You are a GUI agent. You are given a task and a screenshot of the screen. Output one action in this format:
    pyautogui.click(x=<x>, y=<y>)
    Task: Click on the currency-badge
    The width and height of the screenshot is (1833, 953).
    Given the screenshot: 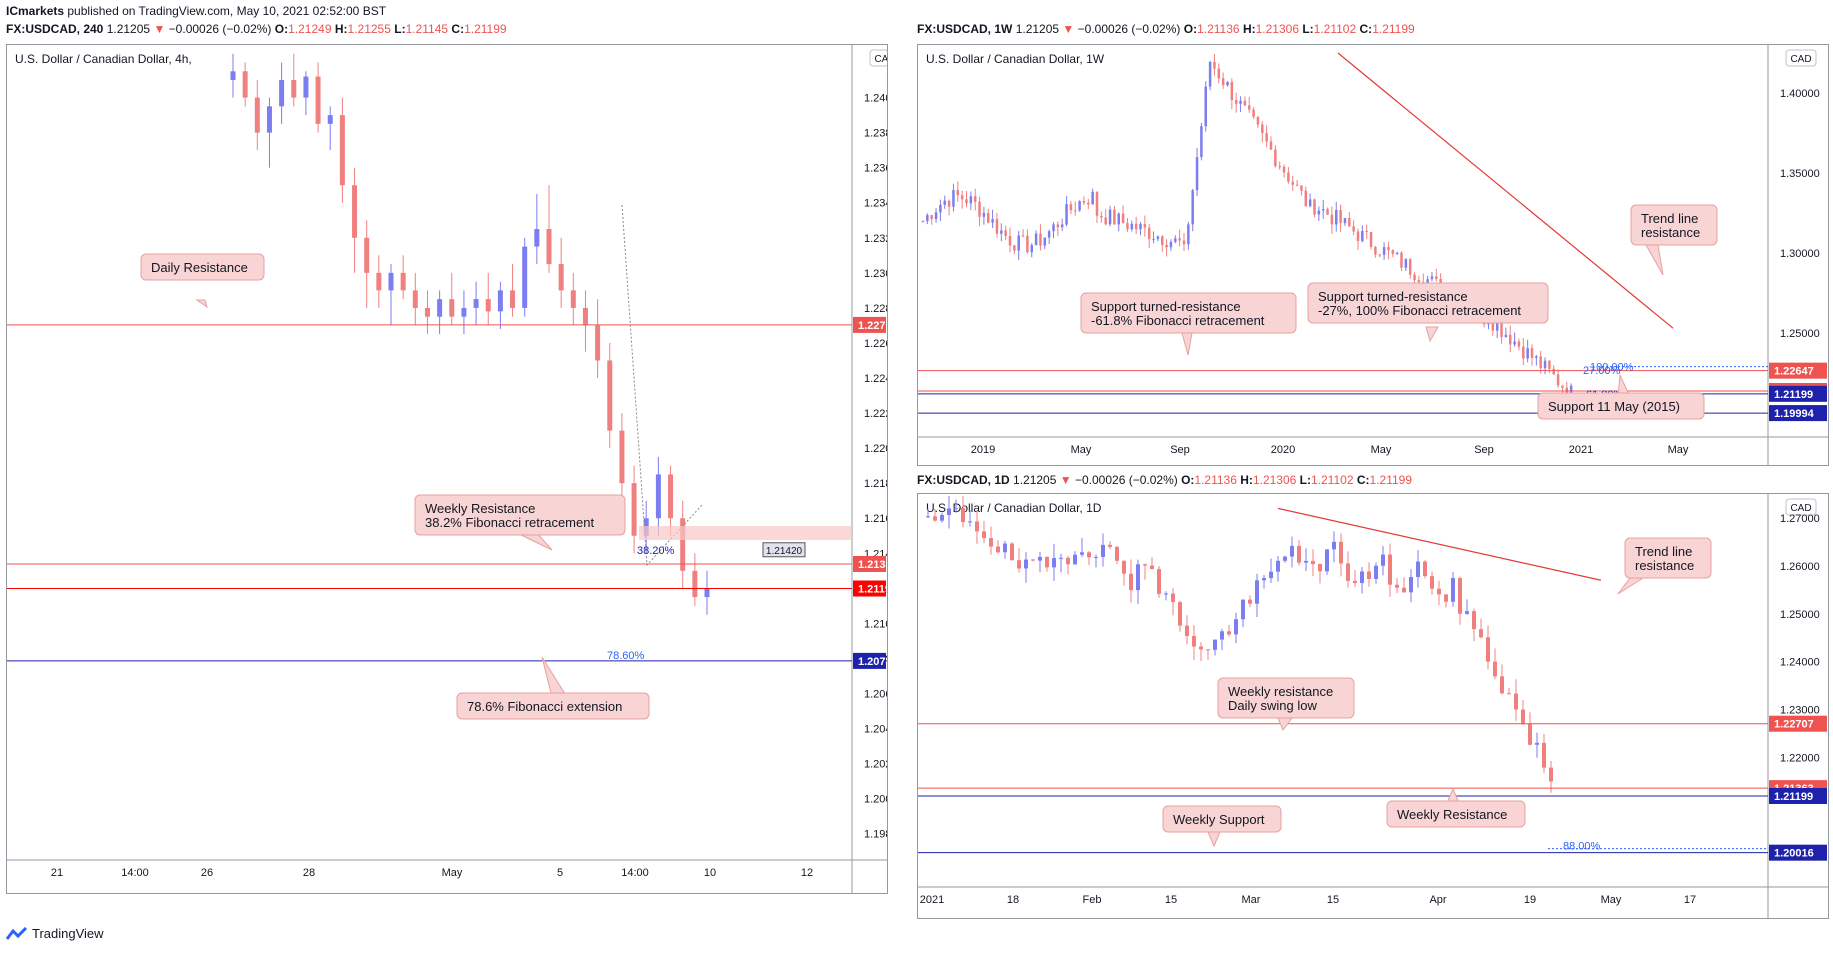 What is the action you would take?
    pyautogui.click(x=878, y=58)
    